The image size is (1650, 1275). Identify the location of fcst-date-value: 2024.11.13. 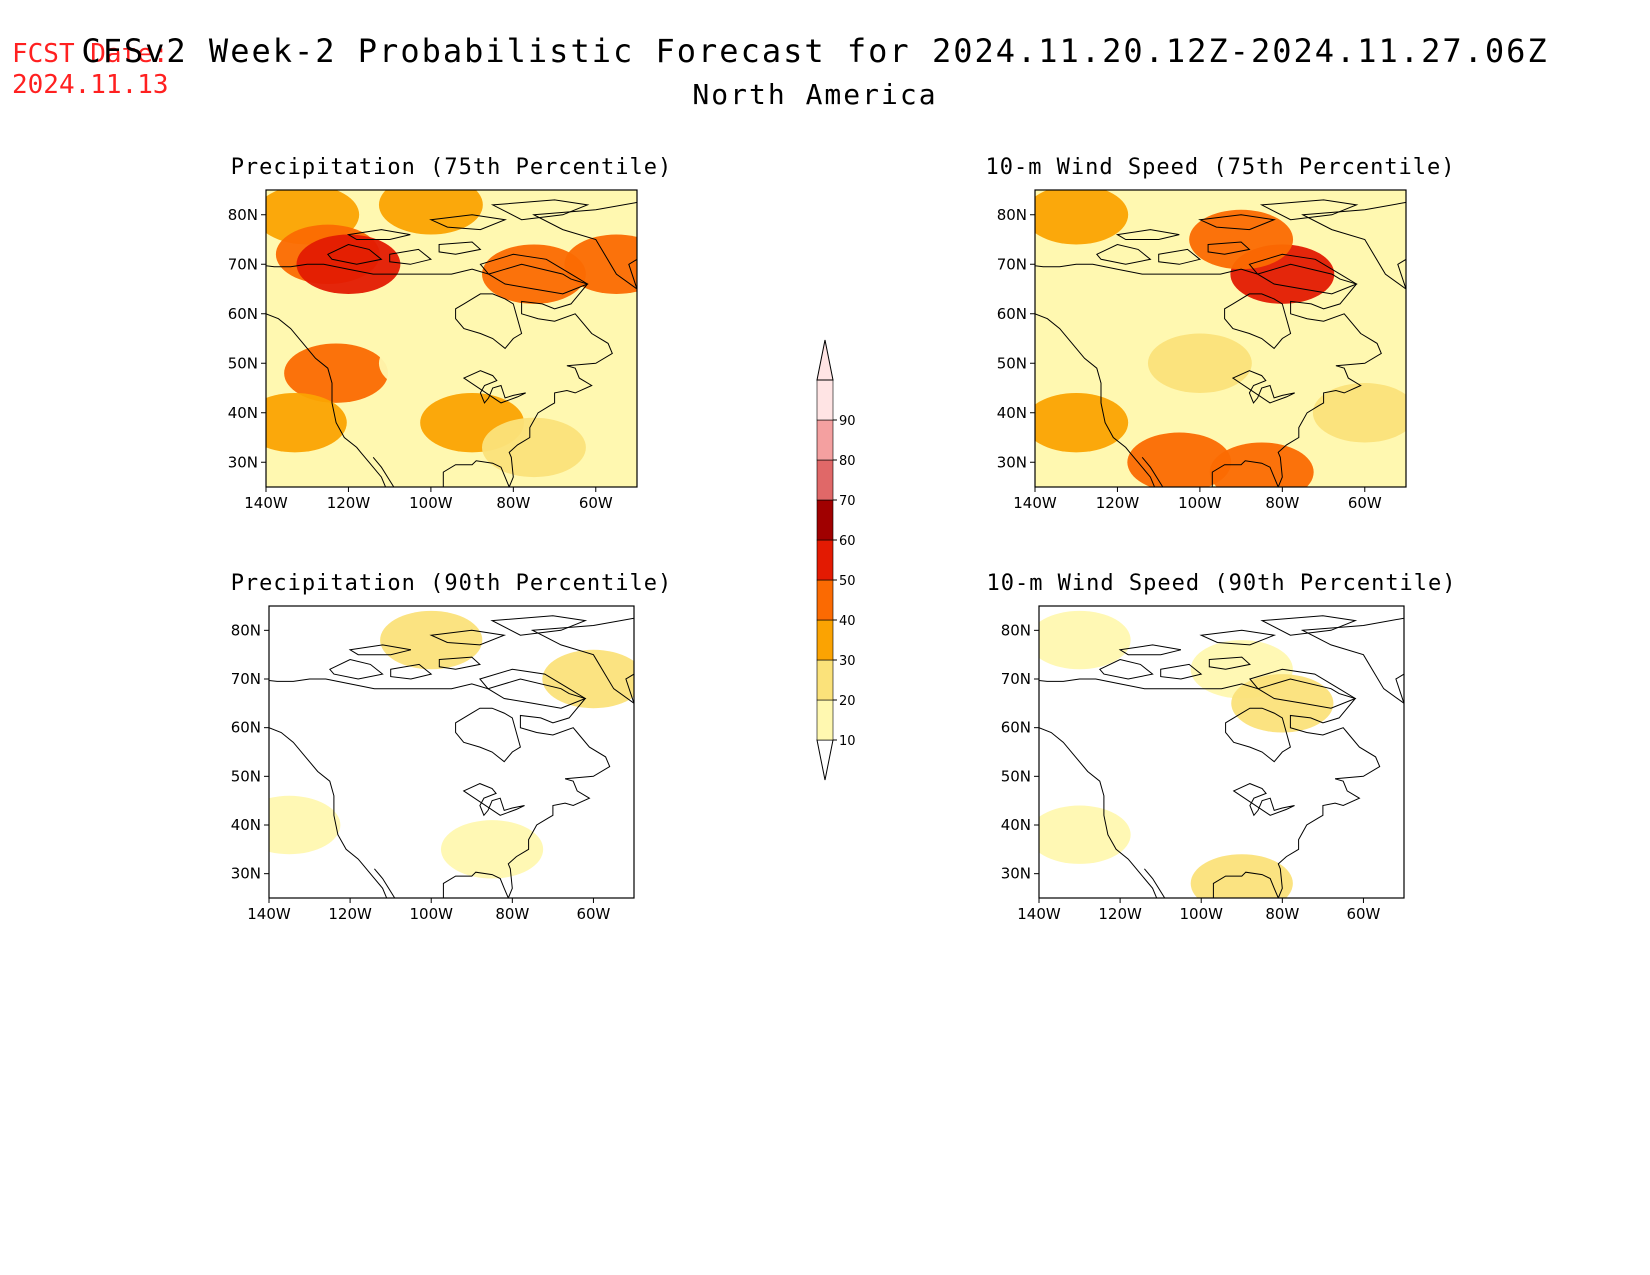
(90, 85).